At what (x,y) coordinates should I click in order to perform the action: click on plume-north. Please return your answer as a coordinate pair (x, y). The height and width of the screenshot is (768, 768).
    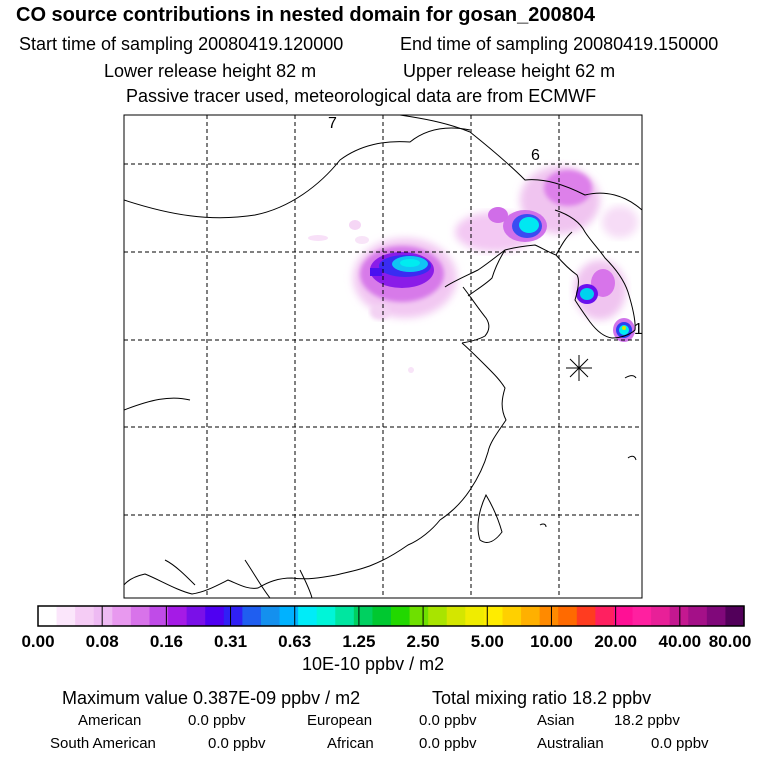
    Looking at the image, I should click on (546, 209).